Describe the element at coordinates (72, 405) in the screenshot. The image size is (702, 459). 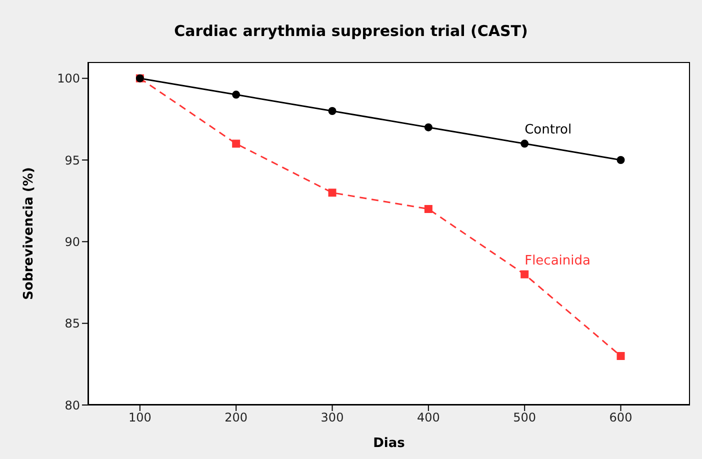
I see `y-tick-label: 80` at that location.